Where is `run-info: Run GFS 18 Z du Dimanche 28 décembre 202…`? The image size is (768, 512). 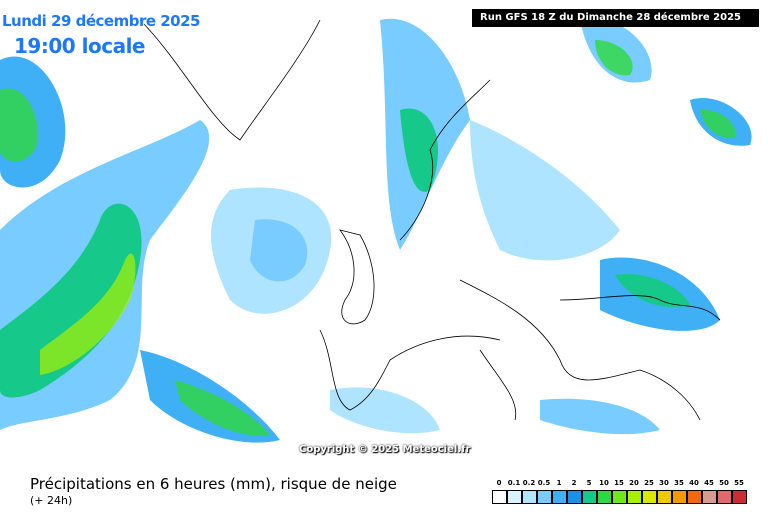 run-info: Run GFS 18 Z du Dimanche 28 décembre 202… is located at coordinates (615, 18).